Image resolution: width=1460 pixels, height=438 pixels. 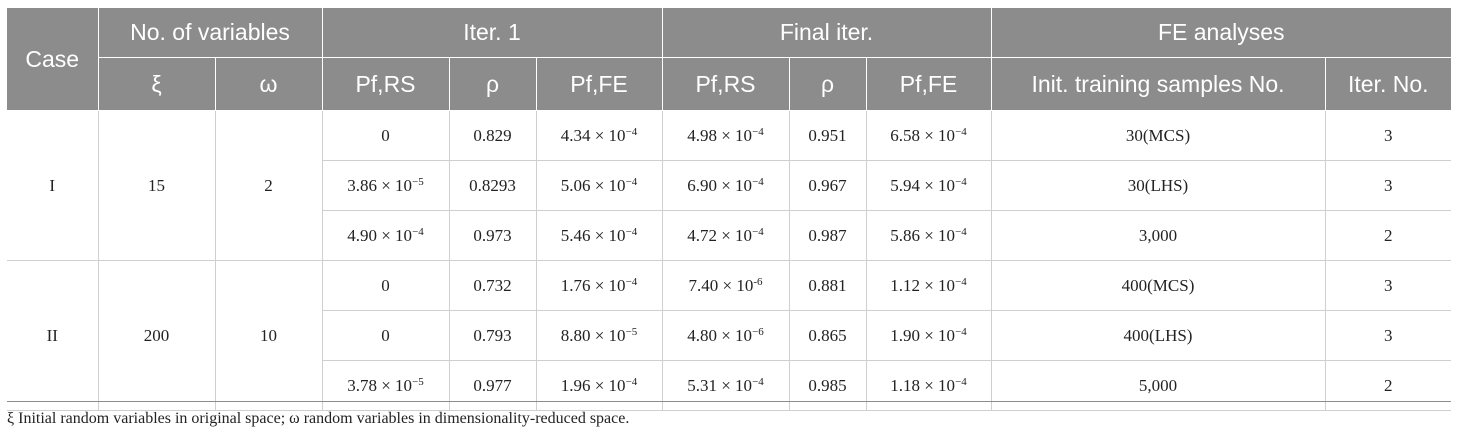 I want to click on pf-rs-final-cell: 6.90 × 10−4, so click(x=726, y=185).